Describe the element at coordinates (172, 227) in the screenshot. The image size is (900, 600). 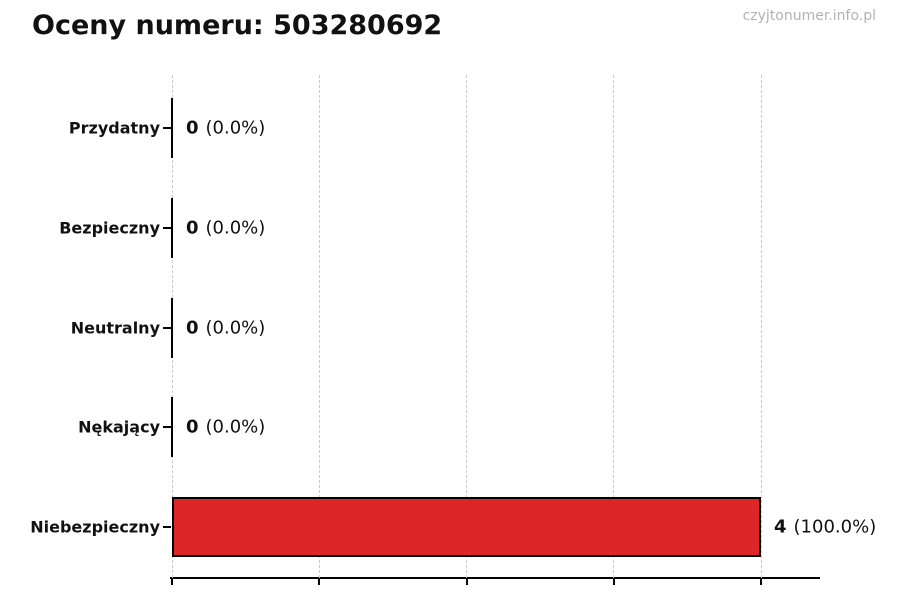
I see `bar-bezpieczny` at that location.